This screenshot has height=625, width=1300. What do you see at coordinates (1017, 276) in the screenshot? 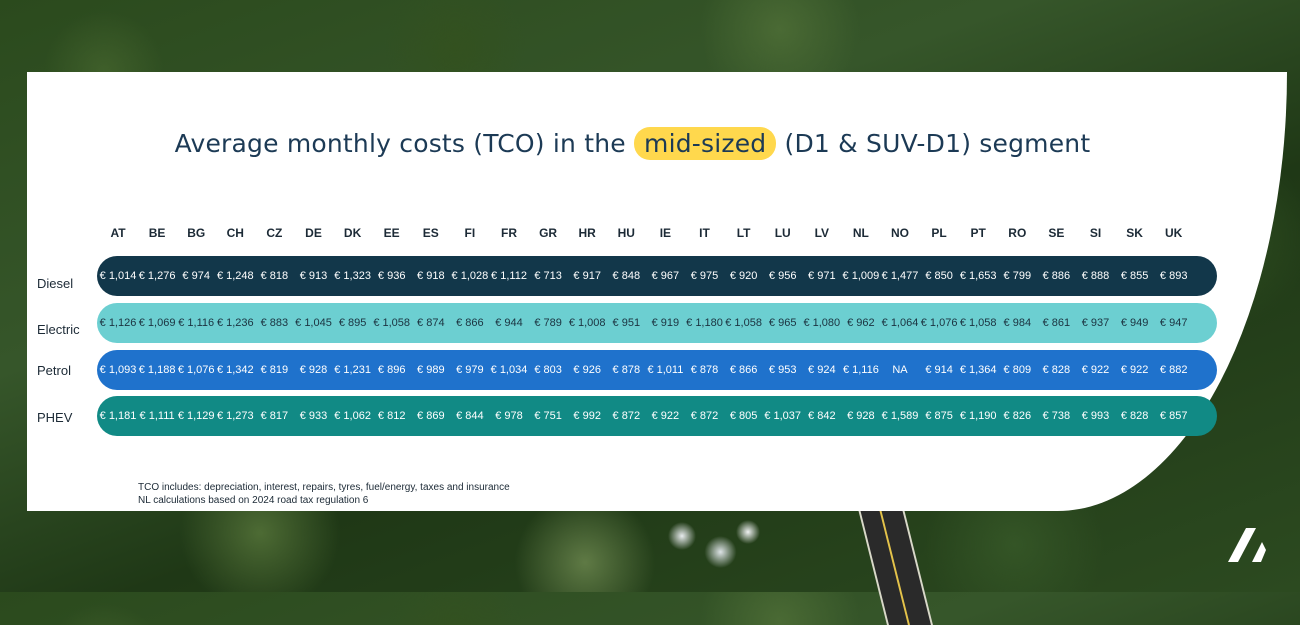
I see `cell-diesel-ro: € 799` at bounding box center [1017, 276].